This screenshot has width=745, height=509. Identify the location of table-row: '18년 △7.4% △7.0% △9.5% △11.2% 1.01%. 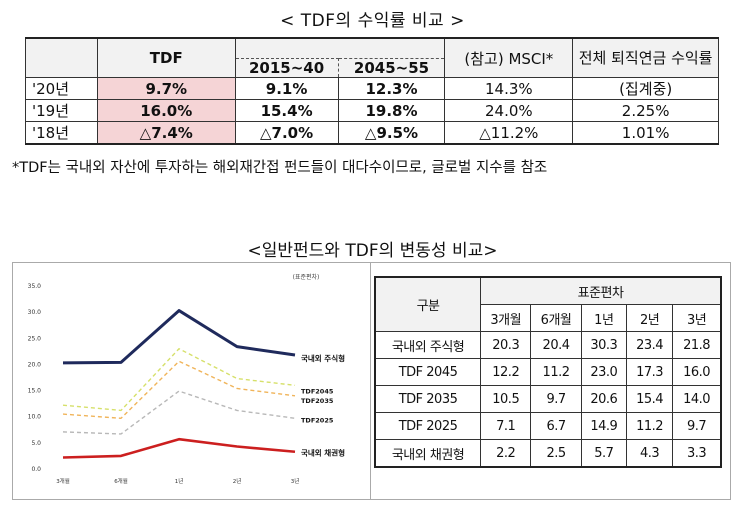
(372, 133).